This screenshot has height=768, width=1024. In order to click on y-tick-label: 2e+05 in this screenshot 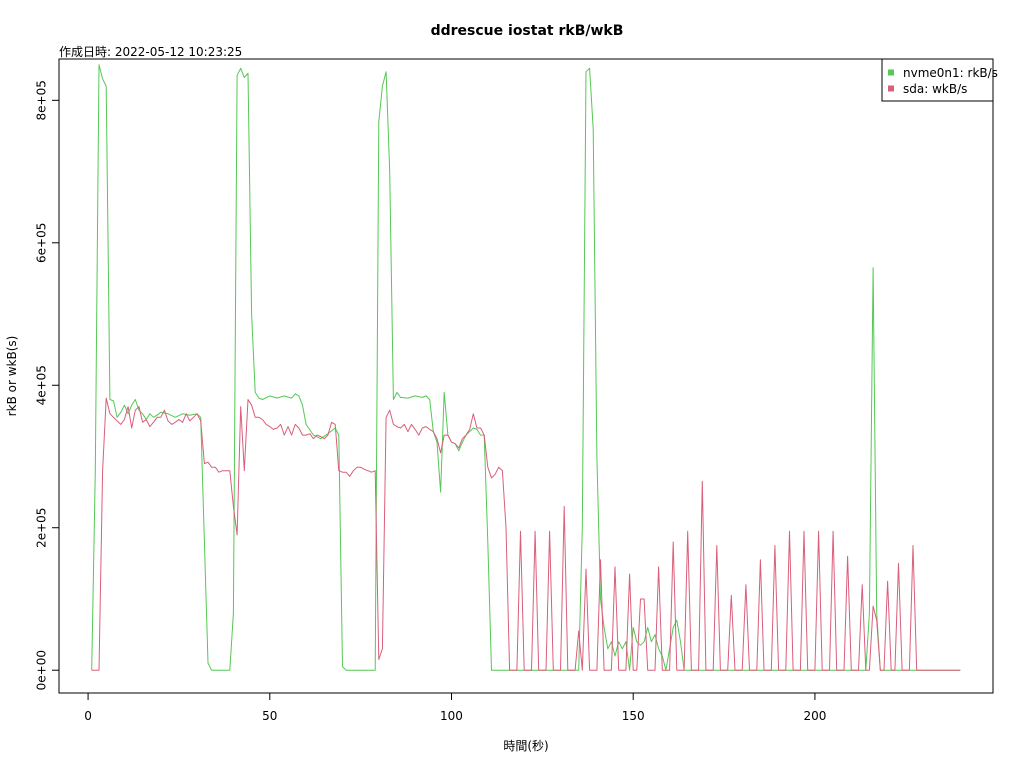, I will do `click(42, 528)`.